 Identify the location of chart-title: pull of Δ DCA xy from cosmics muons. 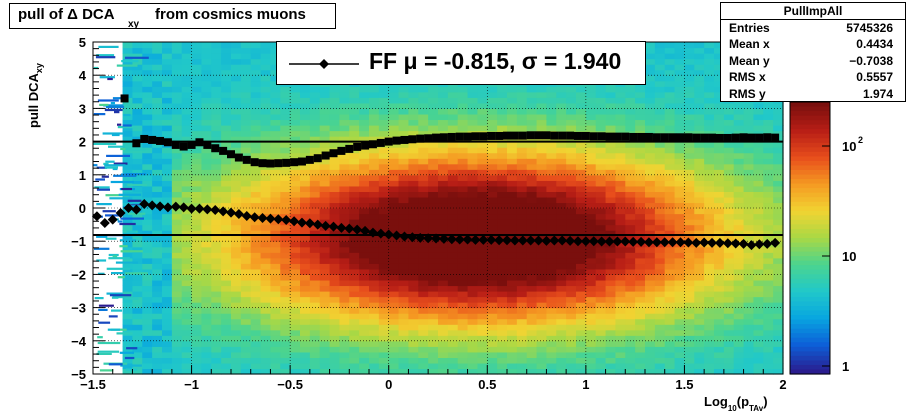
(172, 16).